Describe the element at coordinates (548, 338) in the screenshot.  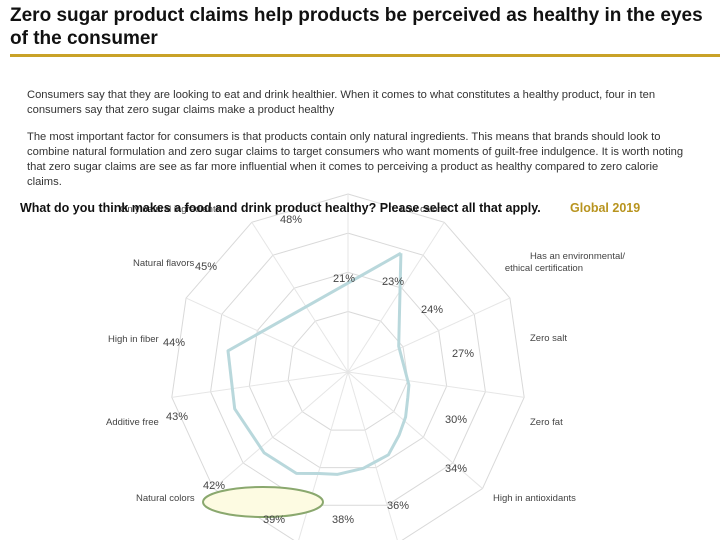
I see `category-label: Zero salt` at that location.